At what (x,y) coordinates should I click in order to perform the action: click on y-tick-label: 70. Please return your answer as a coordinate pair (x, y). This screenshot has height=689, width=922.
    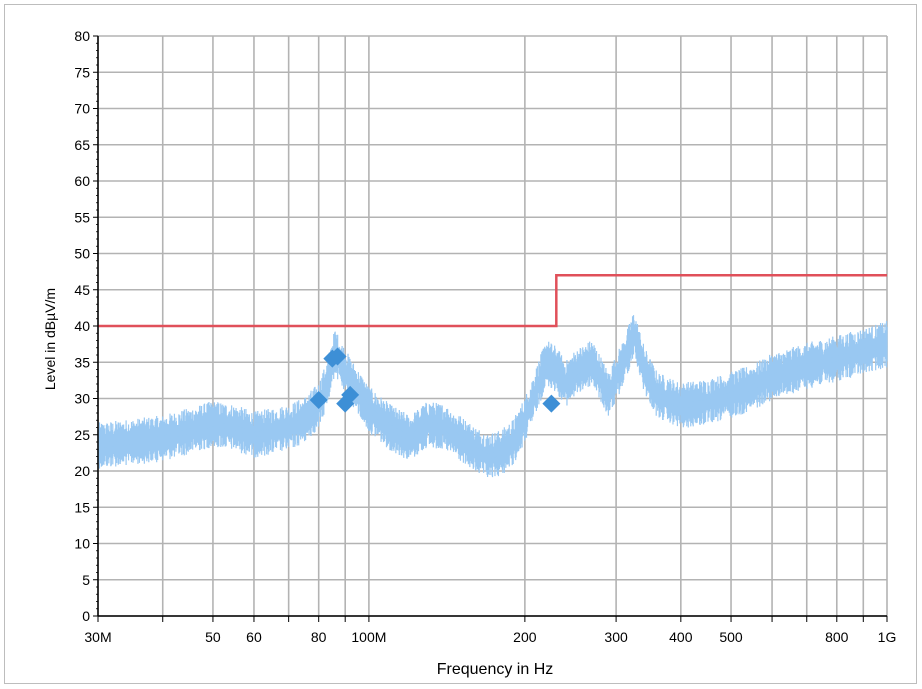
    Looking at the image, I should click on (82, 109).